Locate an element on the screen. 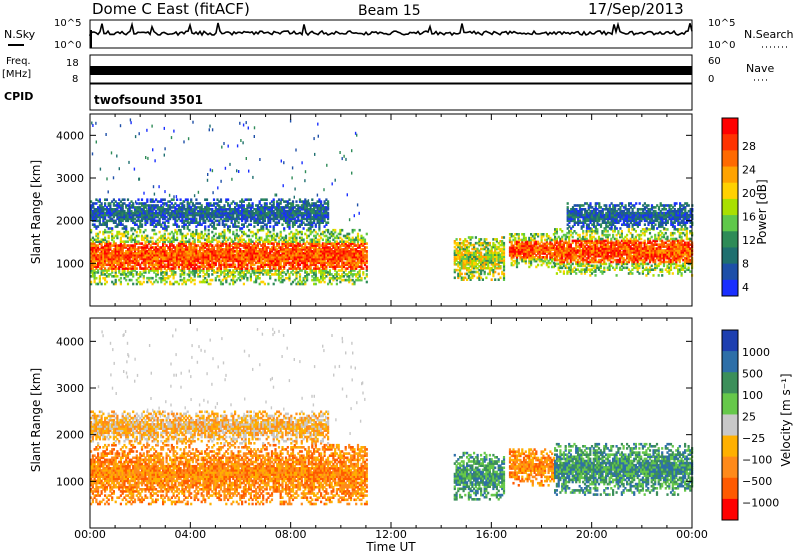  station-title: Dome C East (fitACF) is located at coordinates (171, 9).